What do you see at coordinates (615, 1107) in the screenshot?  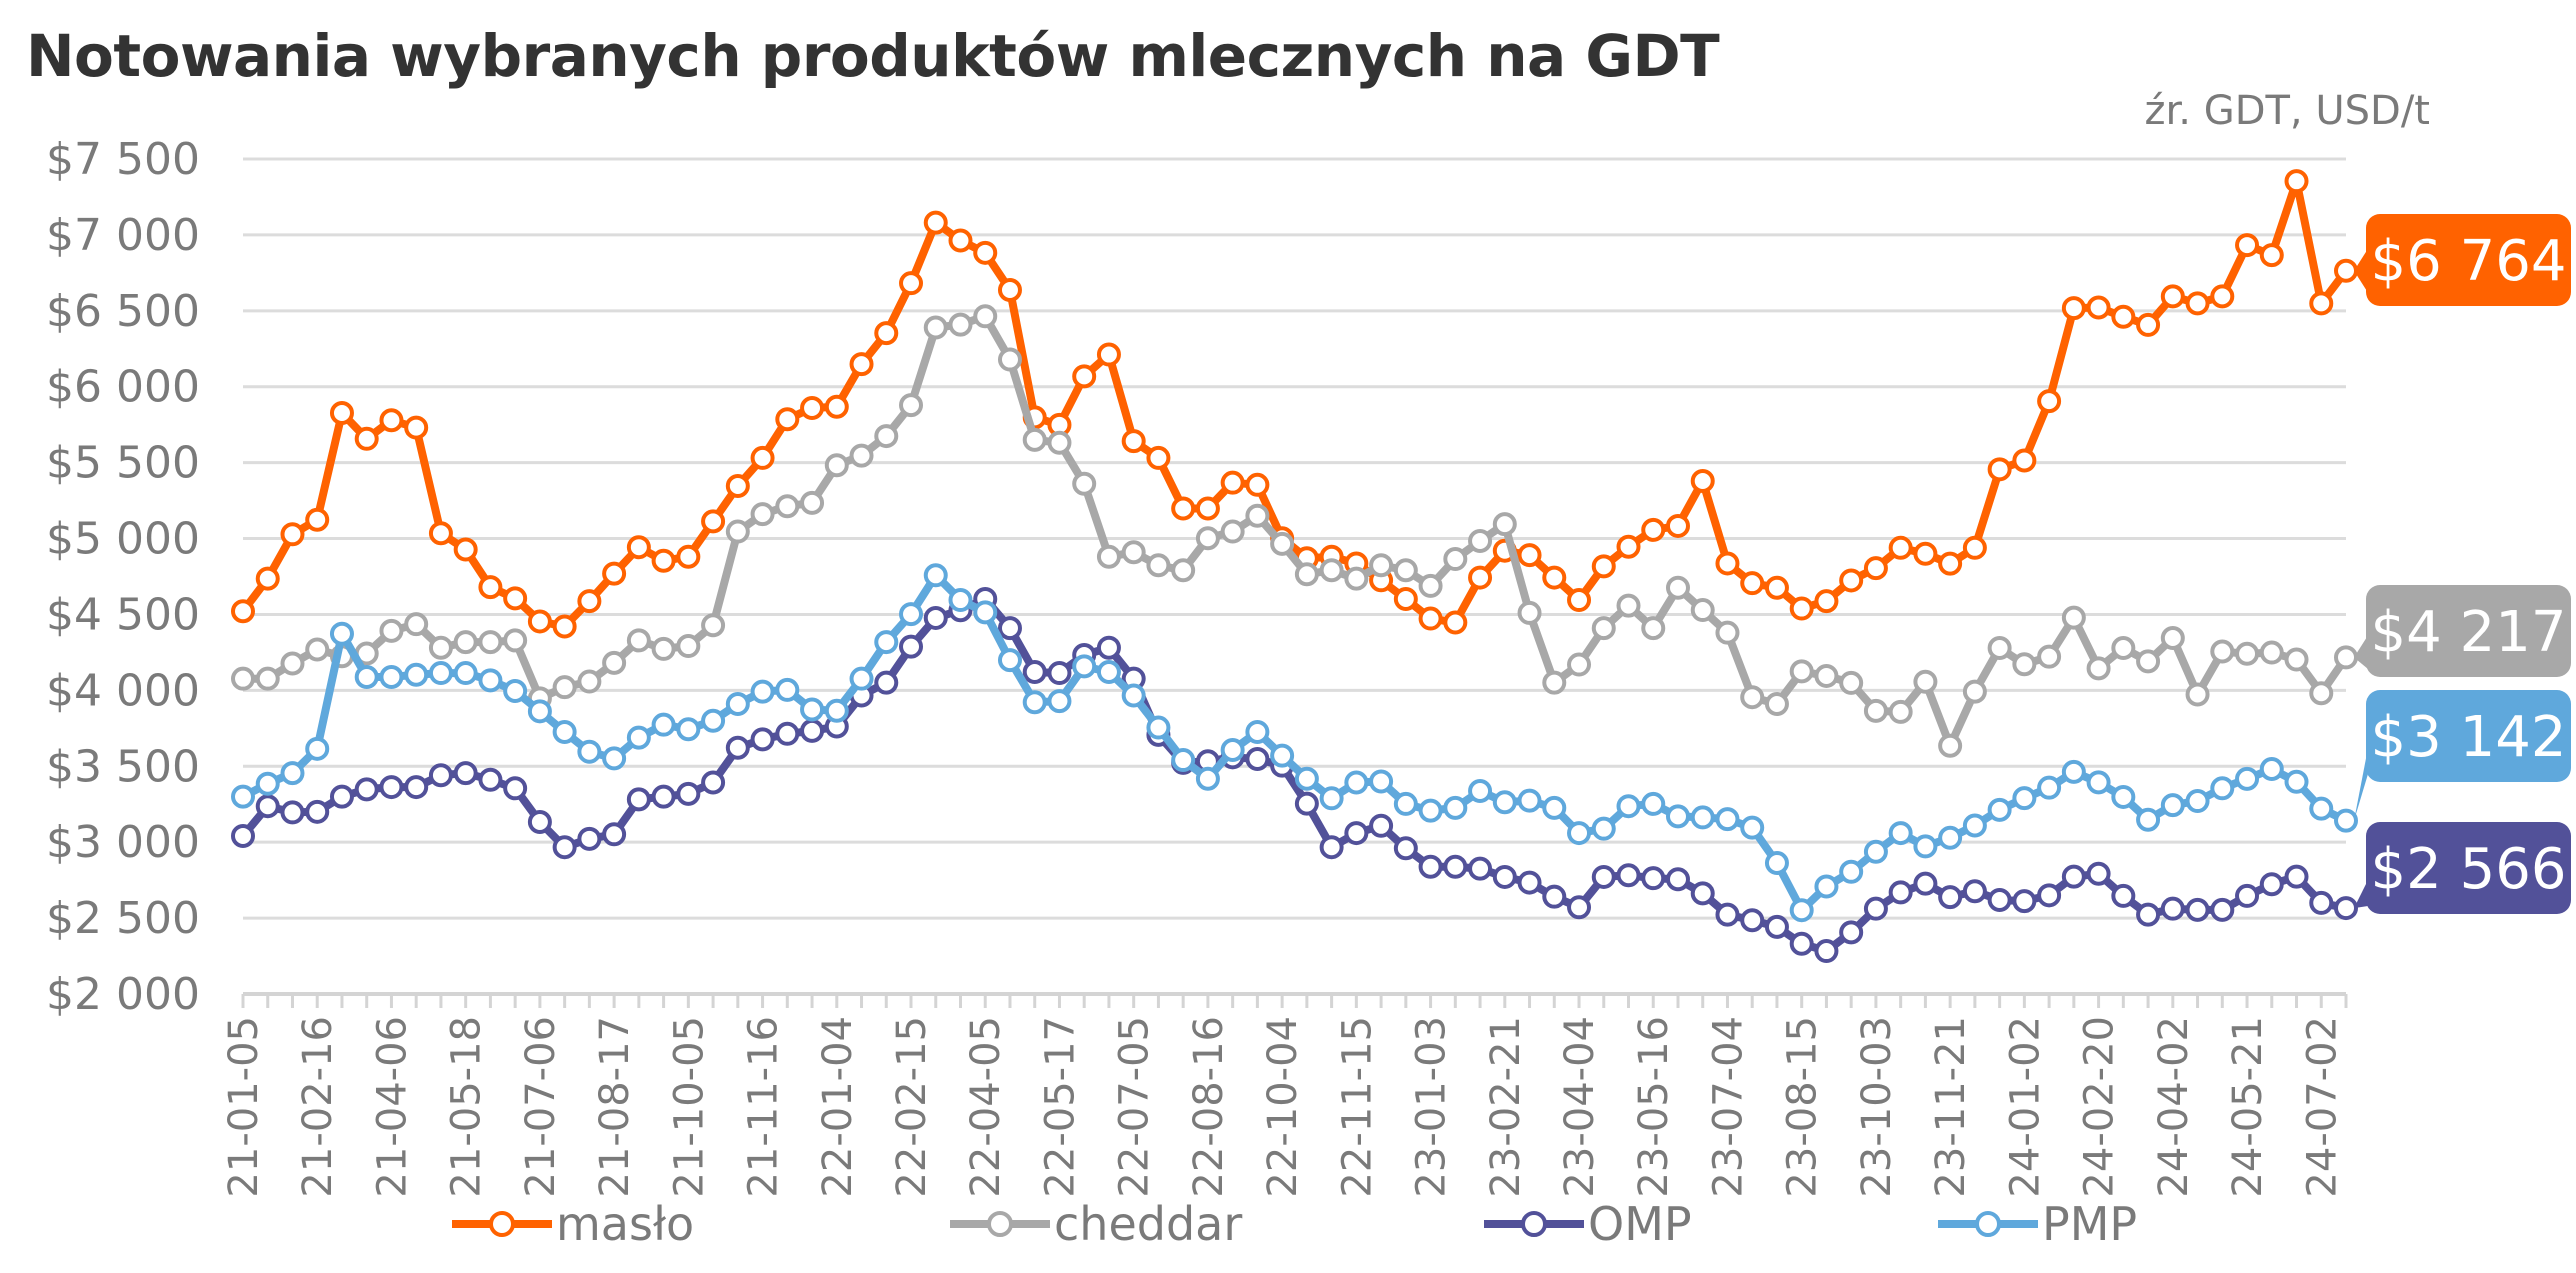 I see `x-tick-label: 21-08-17` at bounding box center [615, 1107].